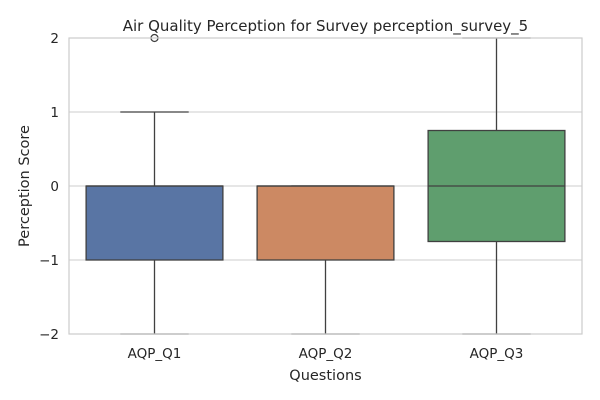  What do you see at coordinates (49, 187) in the screenshot?
I see `y-tick-labels: −2 −1 0 1 2` at bounding box center [49, 187].